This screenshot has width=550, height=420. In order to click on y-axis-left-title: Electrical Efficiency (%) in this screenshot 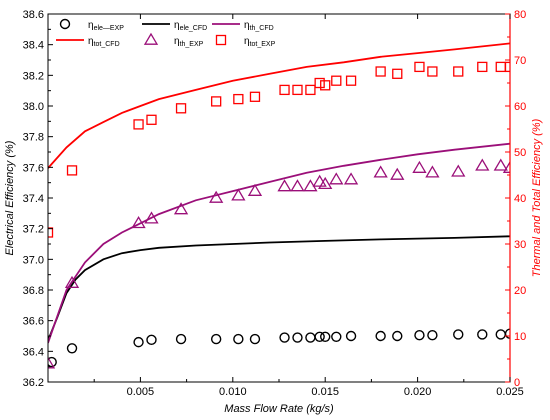, I will do `click(10, 197)`.